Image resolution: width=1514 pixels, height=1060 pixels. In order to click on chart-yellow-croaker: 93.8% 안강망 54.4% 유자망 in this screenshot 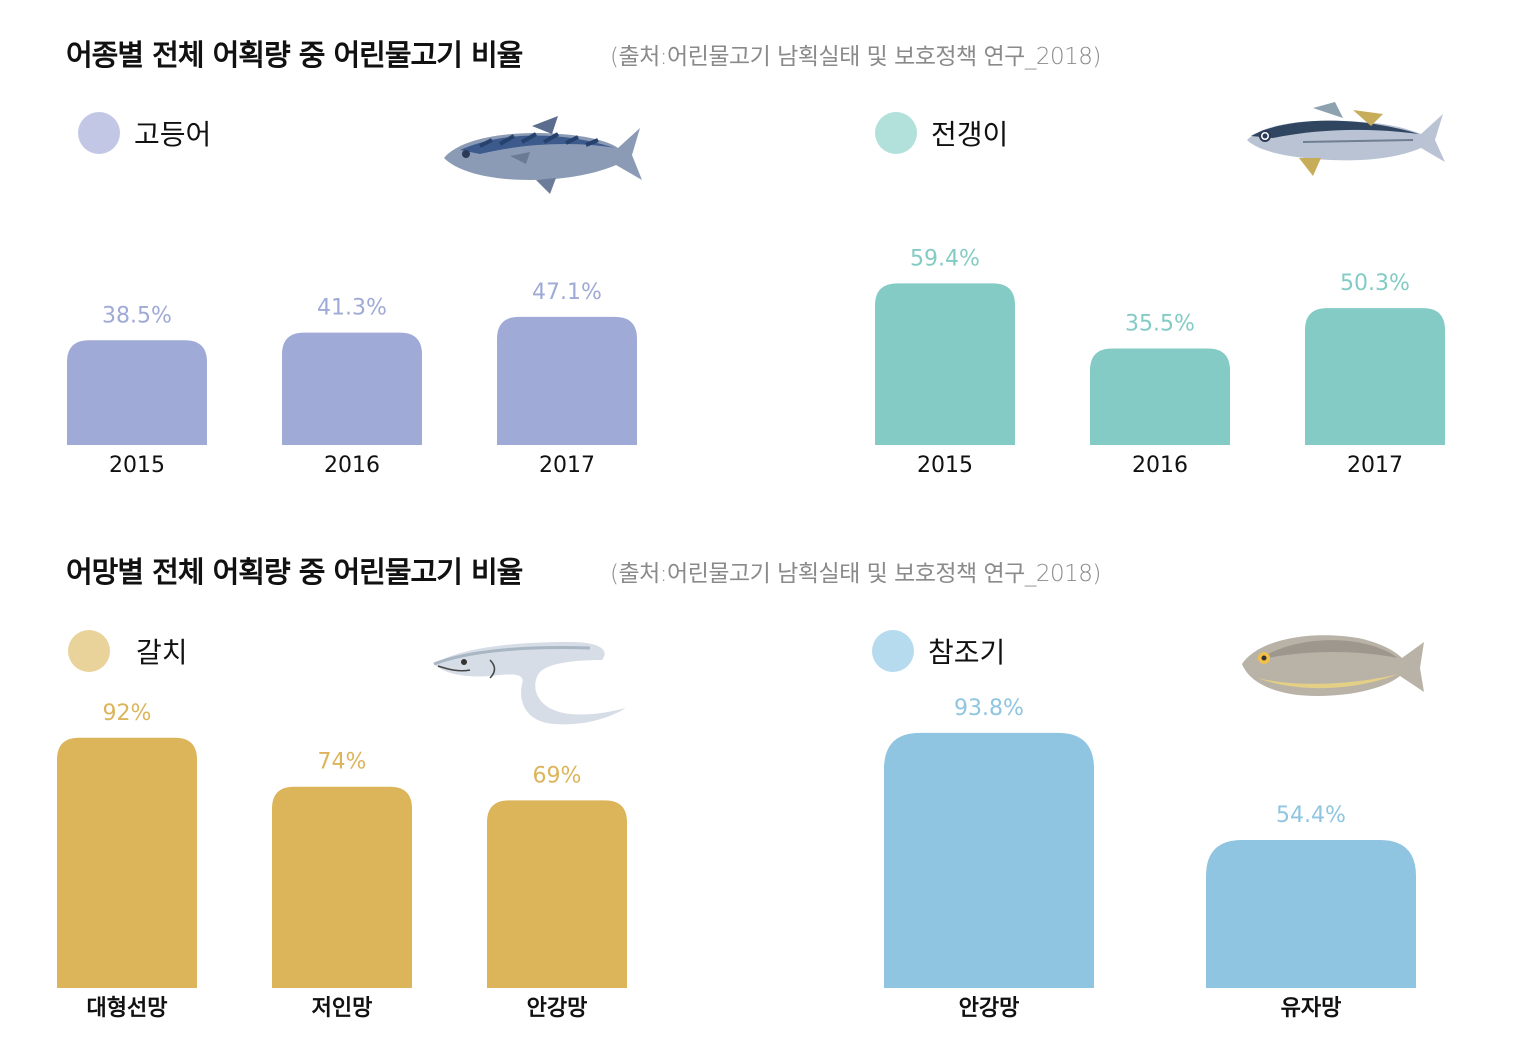, I will do `click(1150, 858)`.